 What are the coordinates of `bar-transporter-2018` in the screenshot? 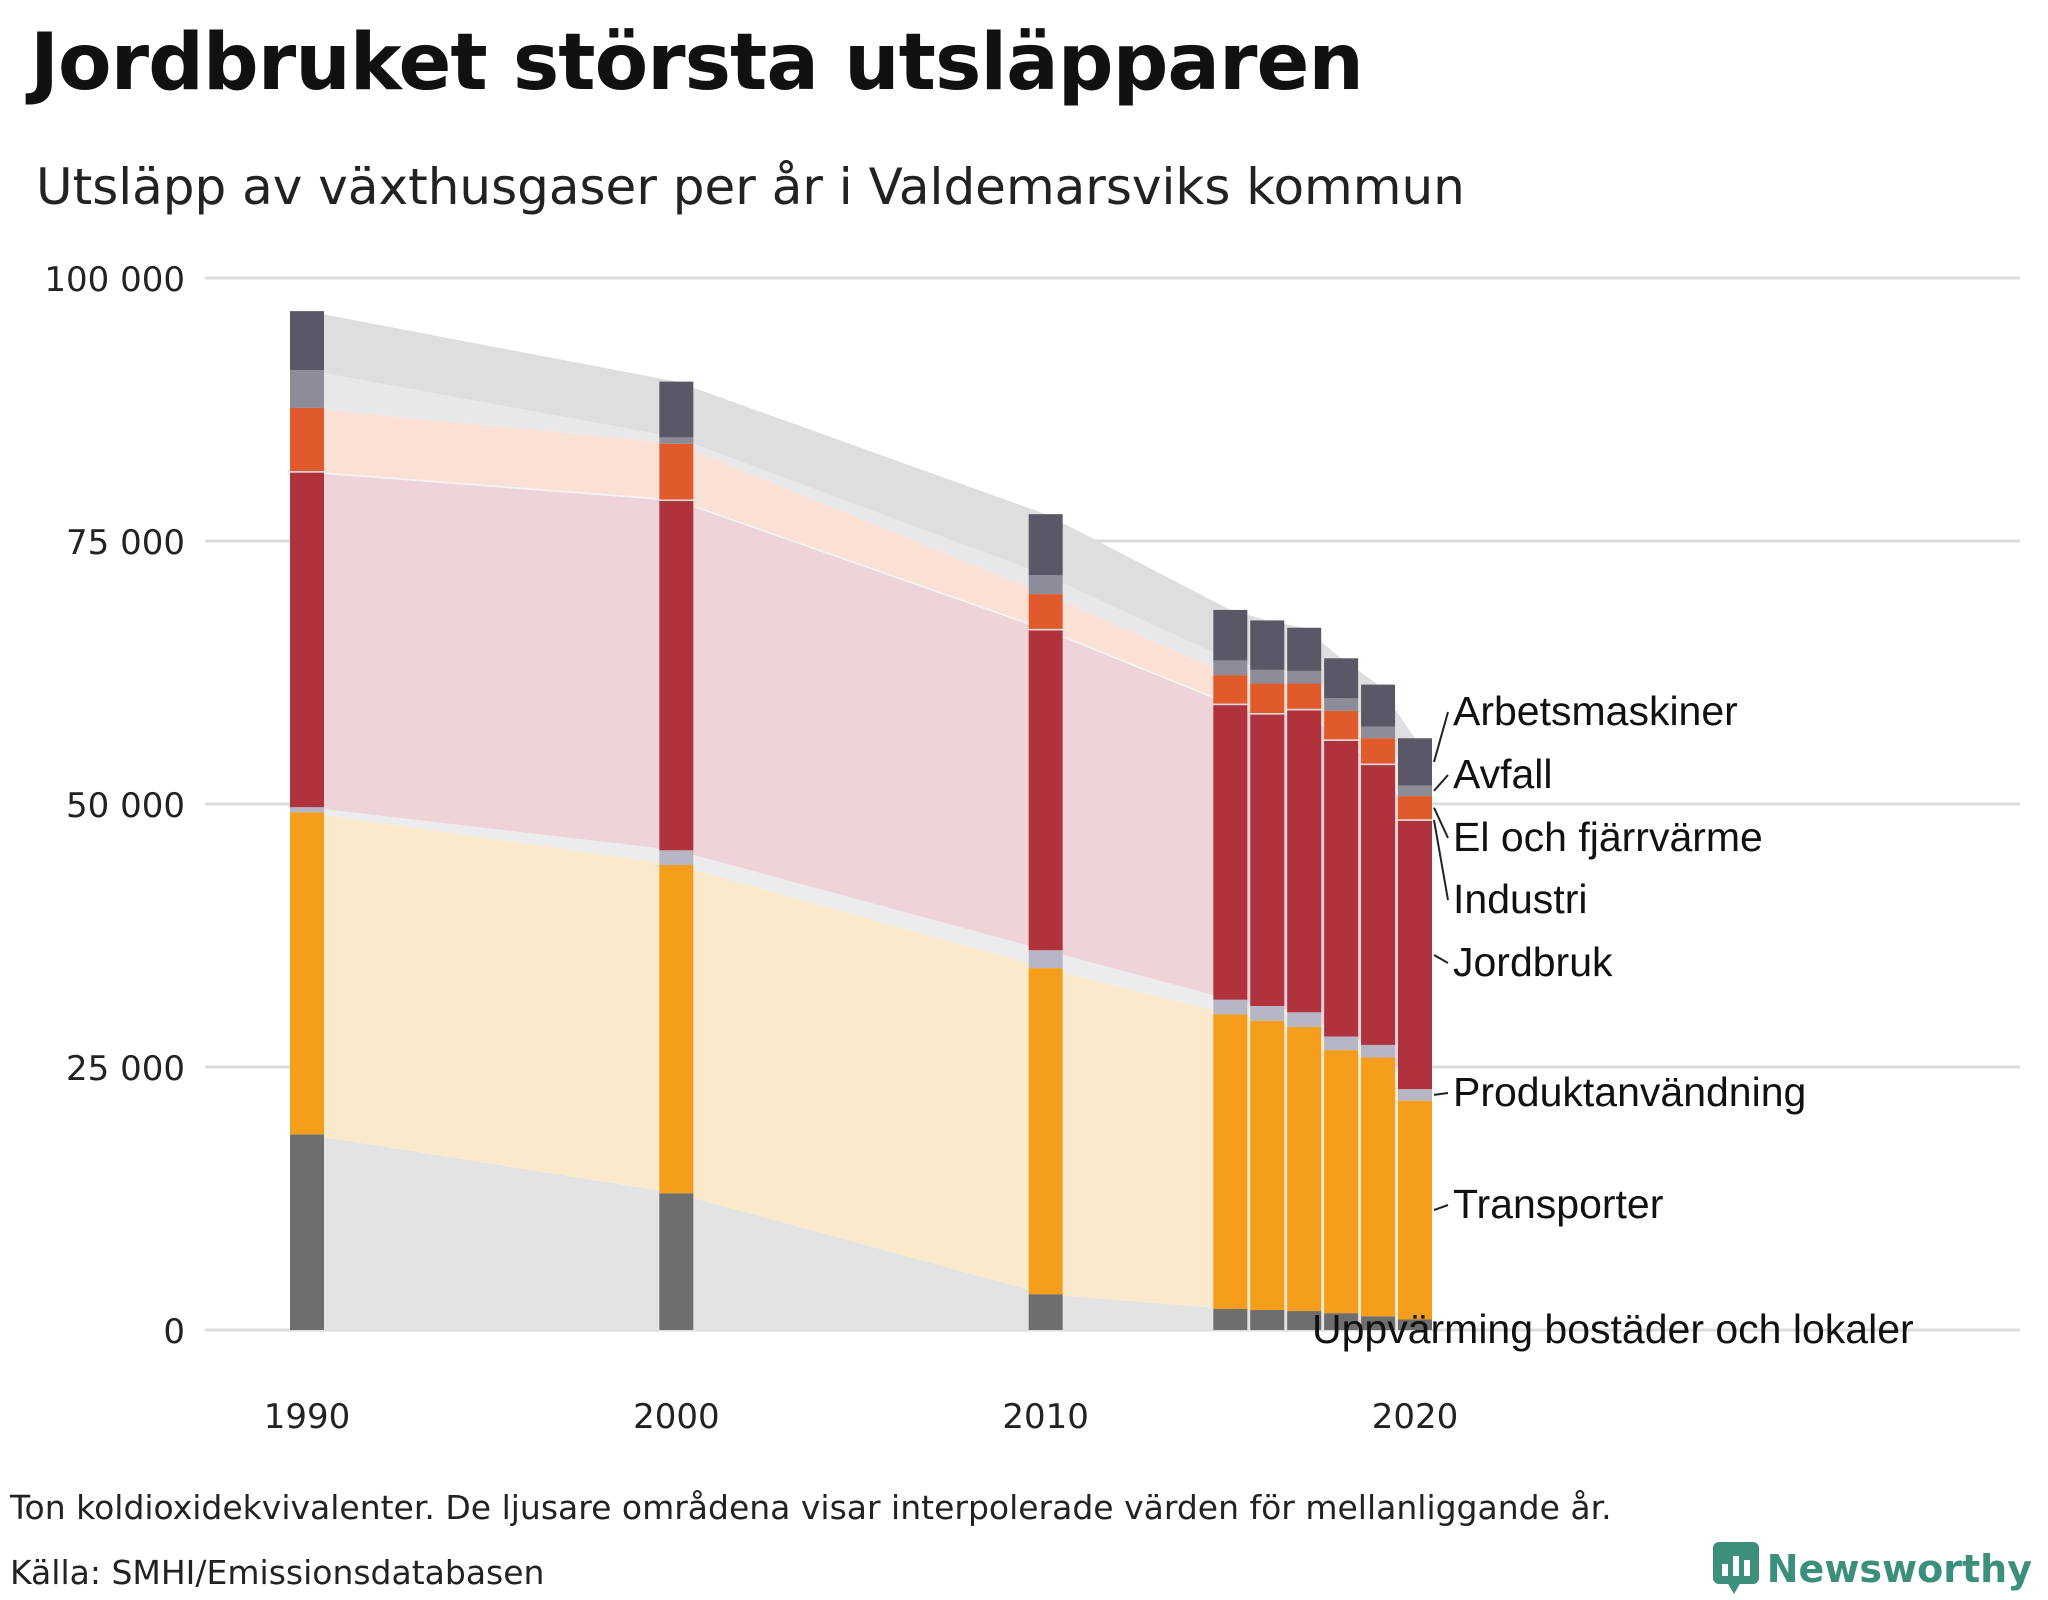 It's located at (1341, 1182).